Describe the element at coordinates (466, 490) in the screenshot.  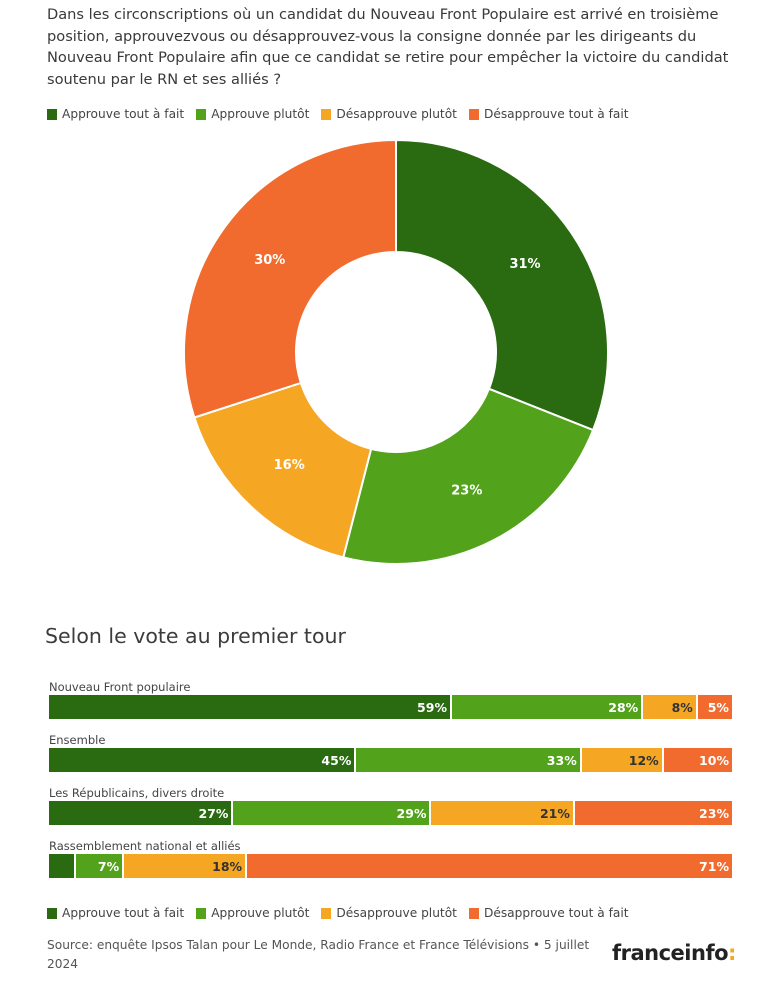
I see `slice-label: 23%` at that location.